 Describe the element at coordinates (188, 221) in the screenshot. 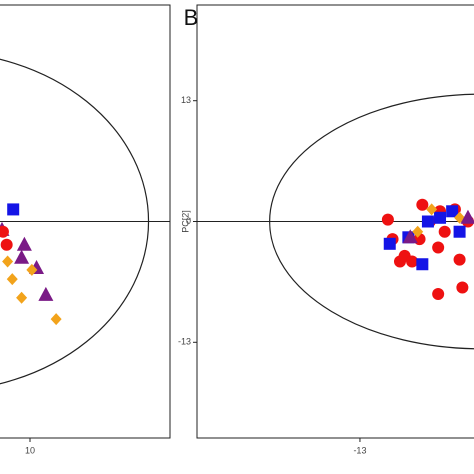

I see `y-tick-label: 0` at that location.